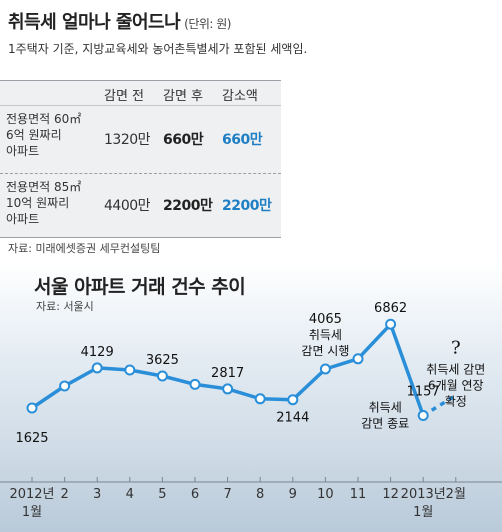 Image resolution: width=502 pixels, height=532 pixels. I want to click on annotation: 취득세 감면 6개월 연장 확정, so click(455, 385).